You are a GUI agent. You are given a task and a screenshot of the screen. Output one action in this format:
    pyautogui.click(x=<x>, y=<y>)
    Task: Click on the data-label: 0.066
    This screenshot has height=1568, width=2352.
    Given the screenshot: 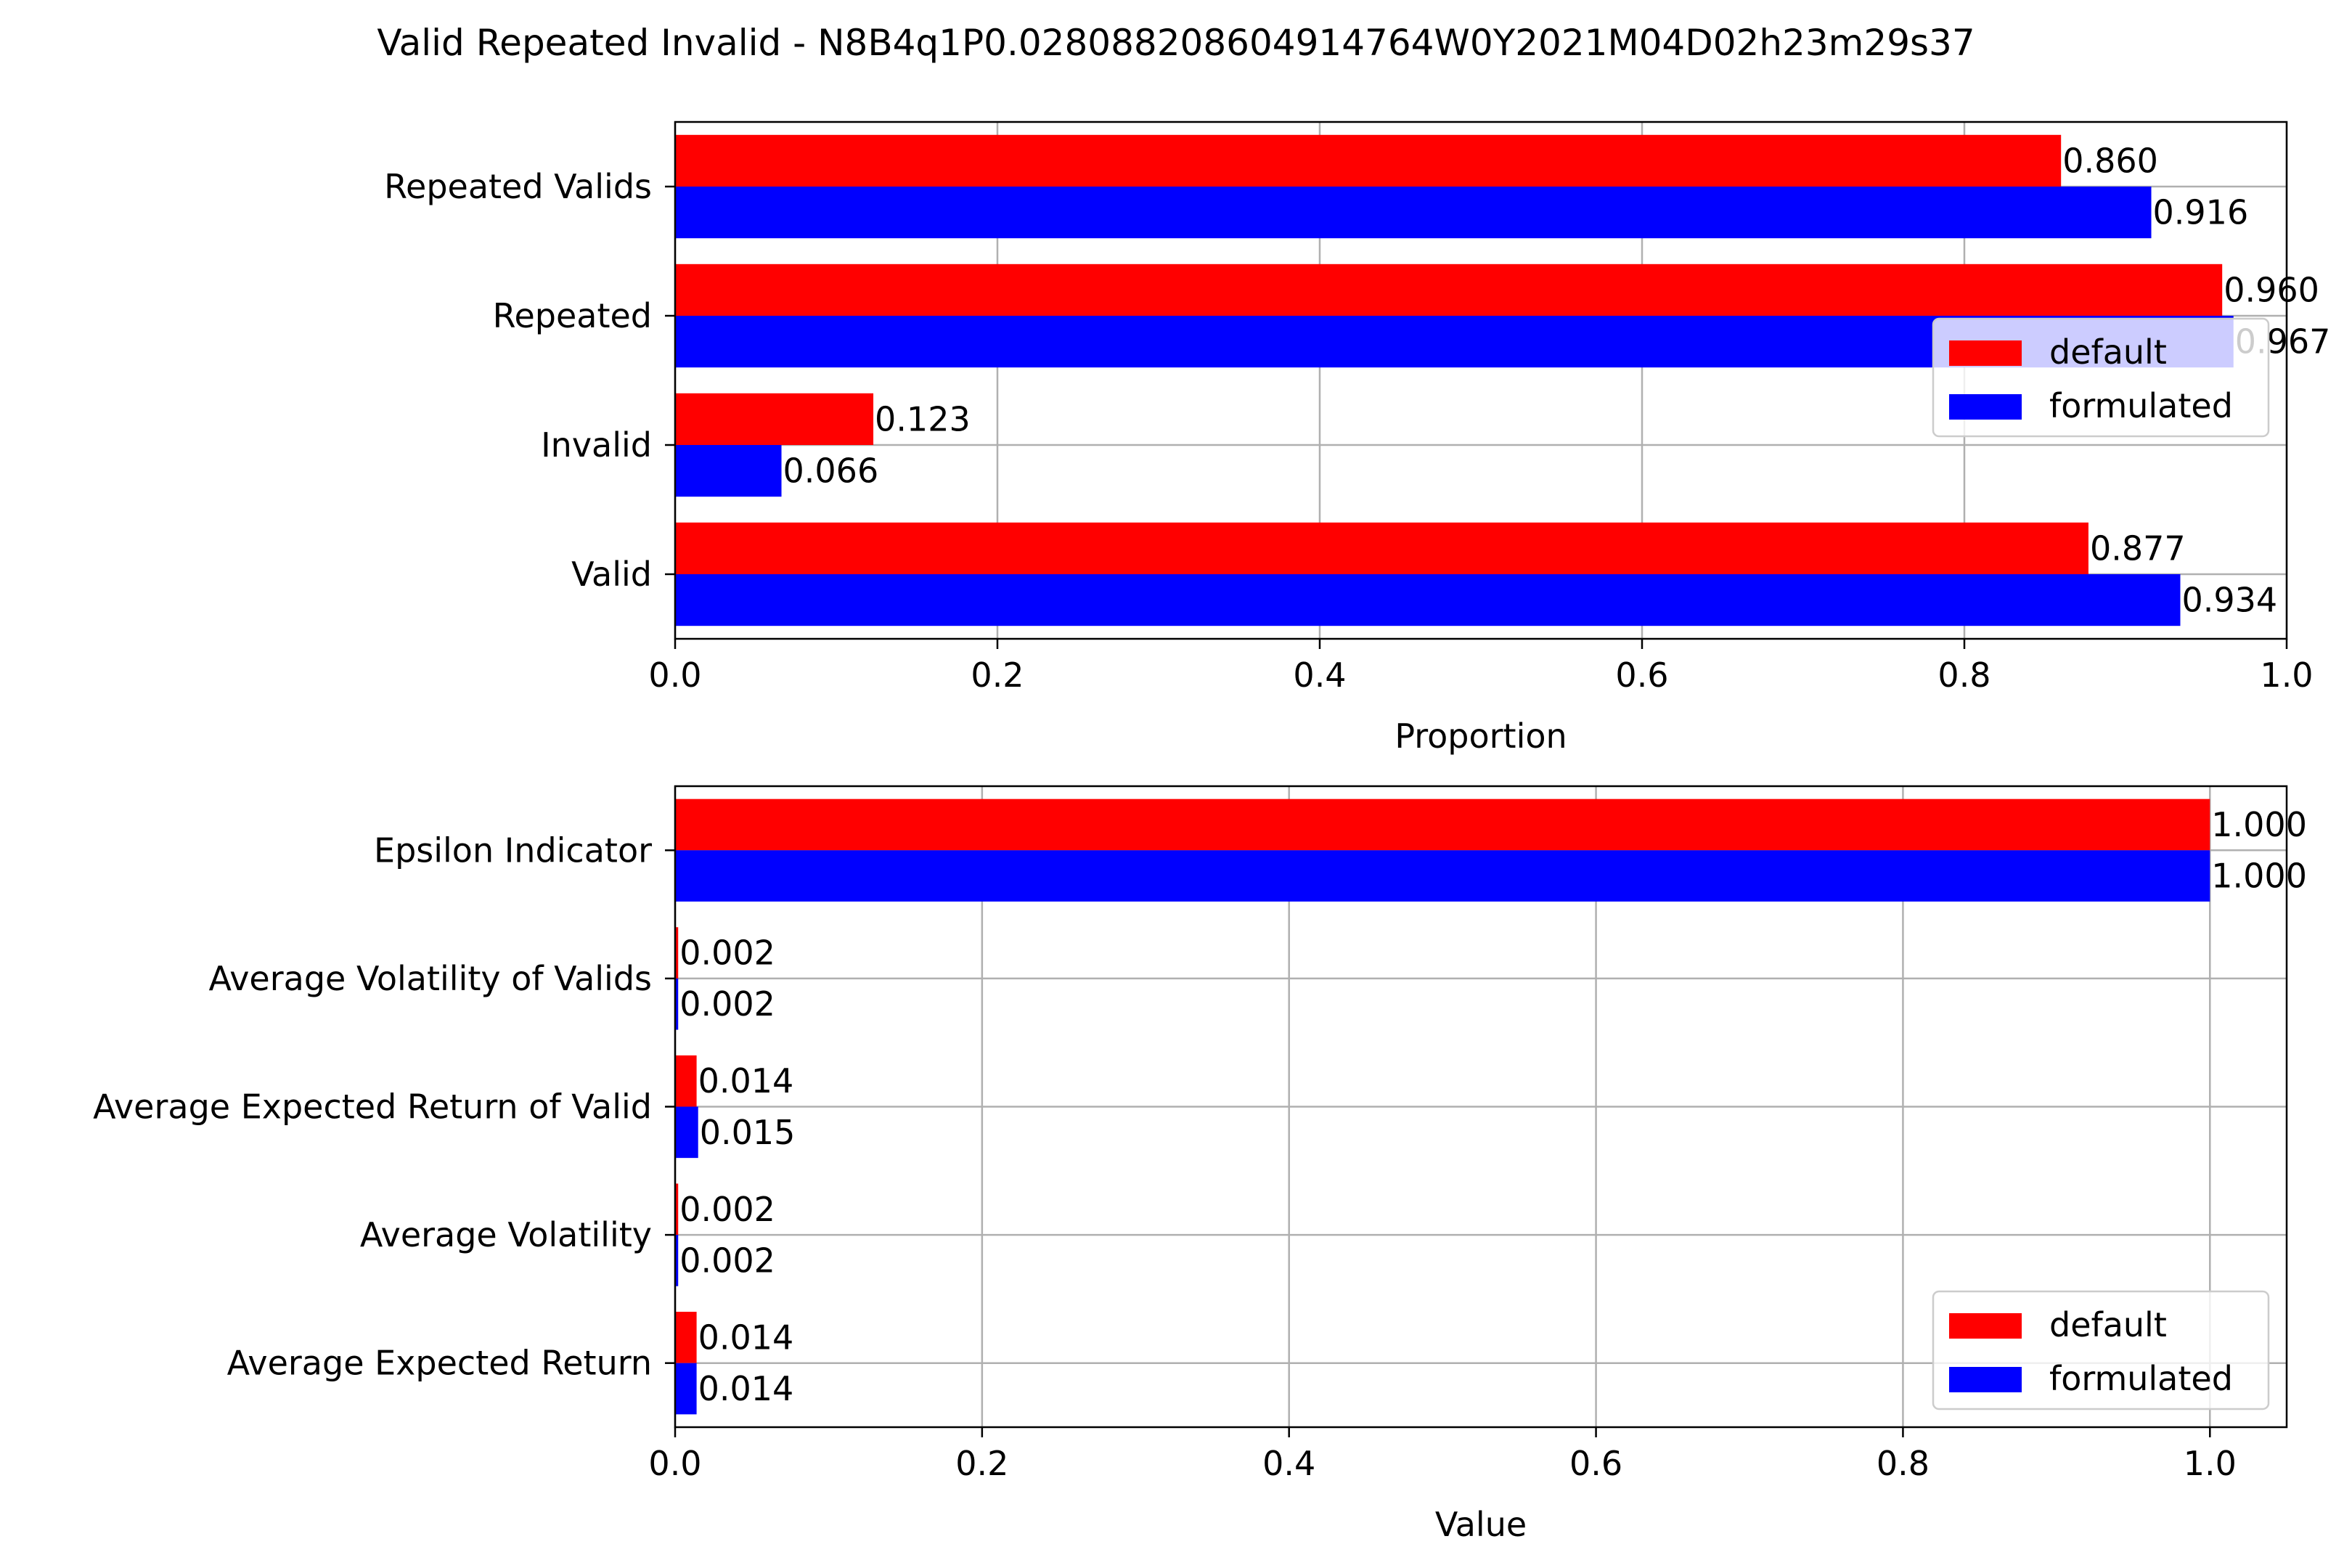 What is the action you would take?
    pyautogui.click(x=831, y=472)
    